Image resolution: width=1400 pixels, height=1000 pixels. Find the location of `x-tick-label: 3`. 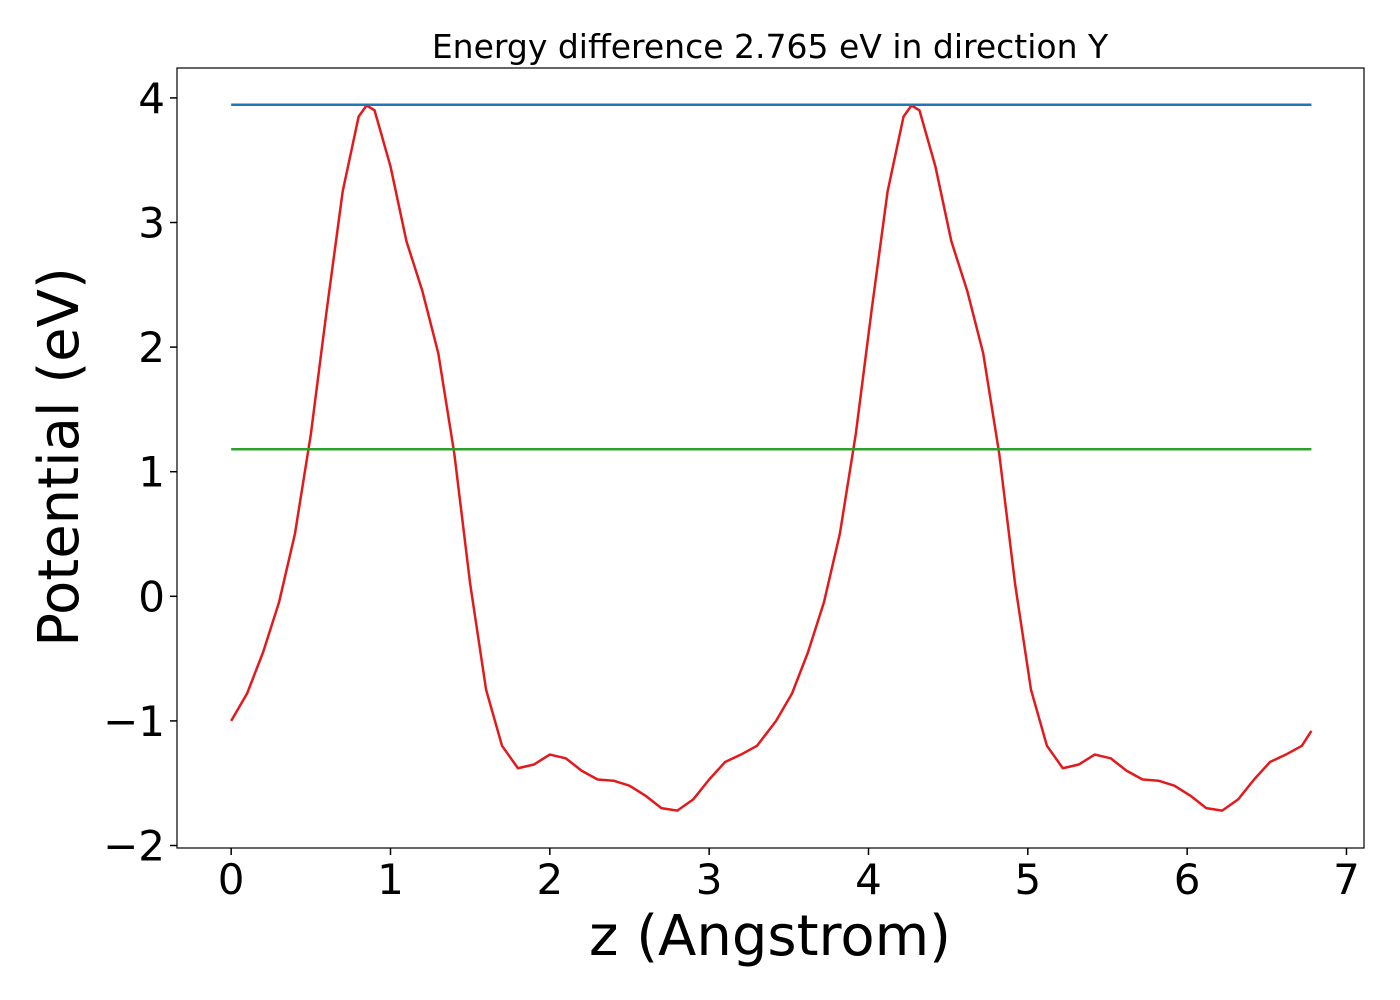

x-tick-label: 3 is located at coordinates (709, 879).